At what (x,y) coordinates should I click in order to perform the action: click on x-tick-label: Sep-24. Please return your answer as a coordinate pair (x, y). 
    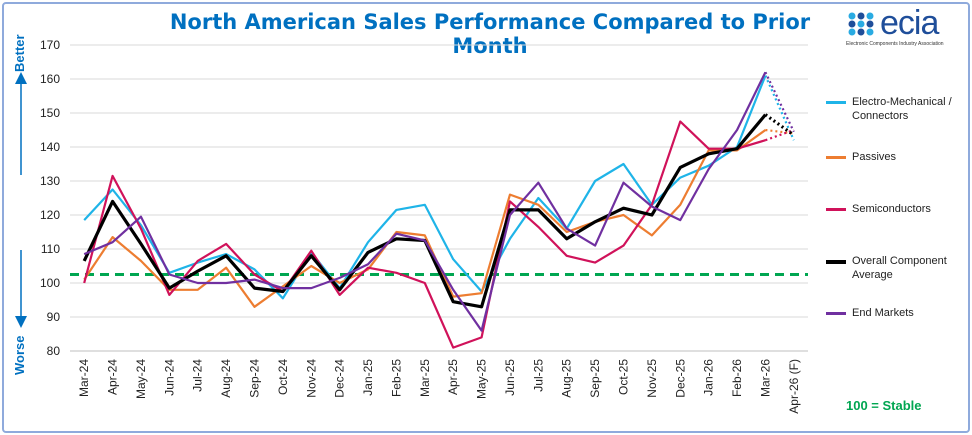
    Looking at the image, I should click on (255, 378).